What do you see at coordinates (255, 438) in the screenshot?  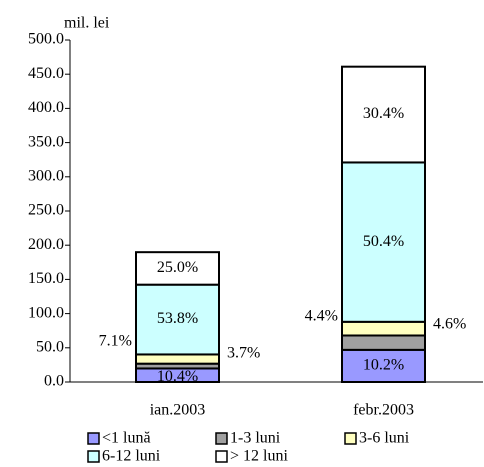 I see `legend-label: 1-3 luni` at bounding box center [255, 438].